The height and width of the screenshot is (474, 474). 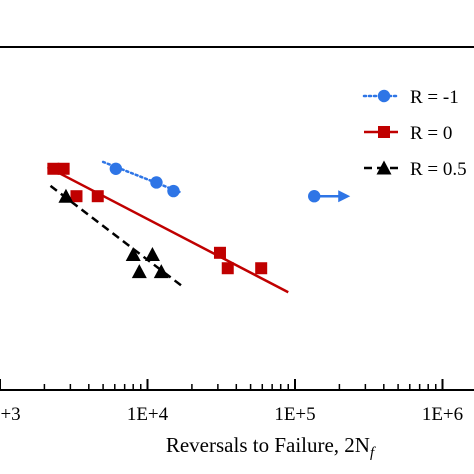 I want to click on x-major-ticks, so click(x=222, y=384).